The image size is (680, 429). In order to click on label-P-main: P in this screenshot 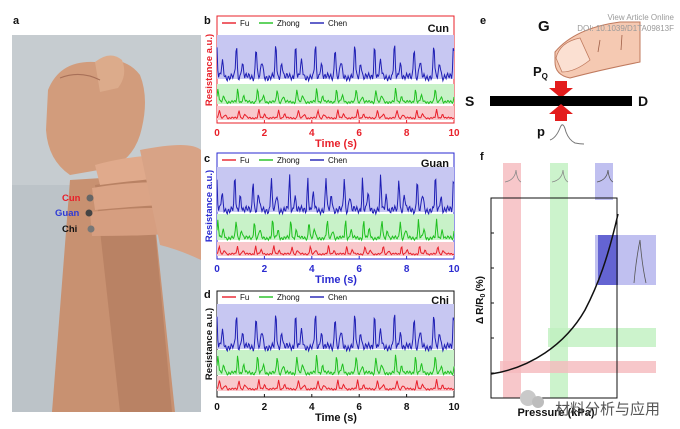, I will do `click(537, 71)`.